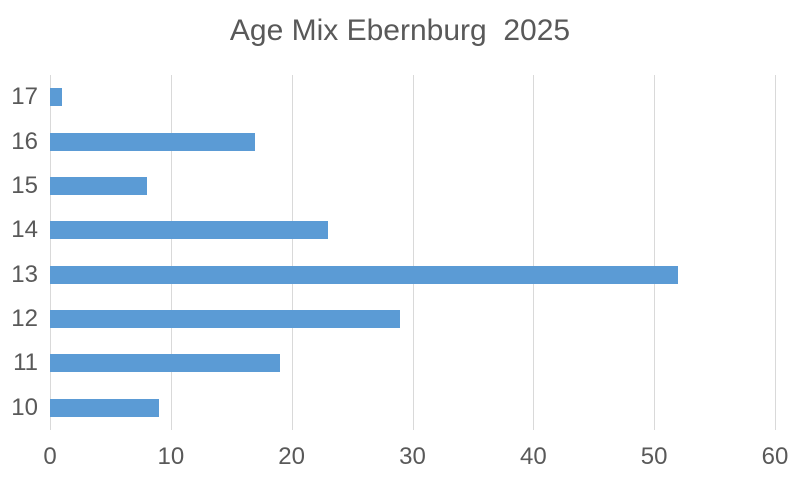 The image size is (800, 477). I want to click on y-axis-category-label-10: 10, so click(24, 407).